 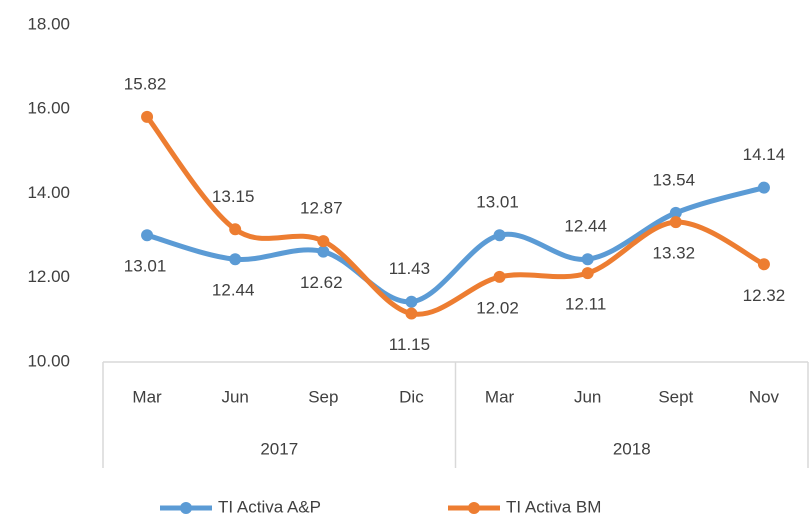 I want to click on x-tick-label: Sep, so click(x=323, y=396).